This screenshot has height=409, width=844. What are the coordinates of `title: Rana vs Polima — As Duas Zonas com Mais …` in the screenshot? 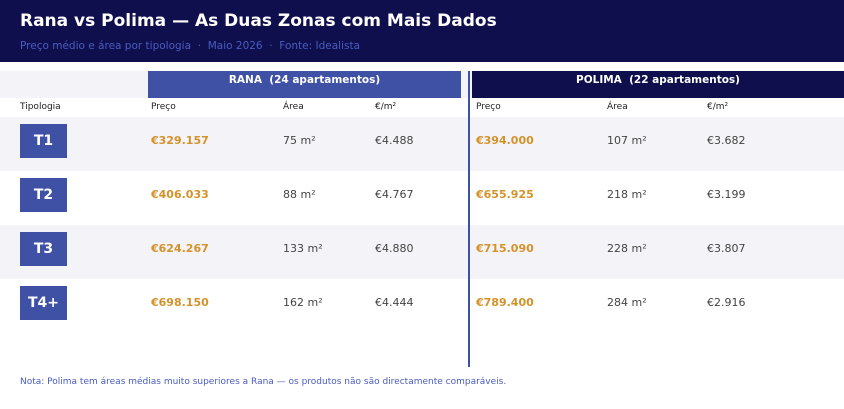 It's located at (258, 21).